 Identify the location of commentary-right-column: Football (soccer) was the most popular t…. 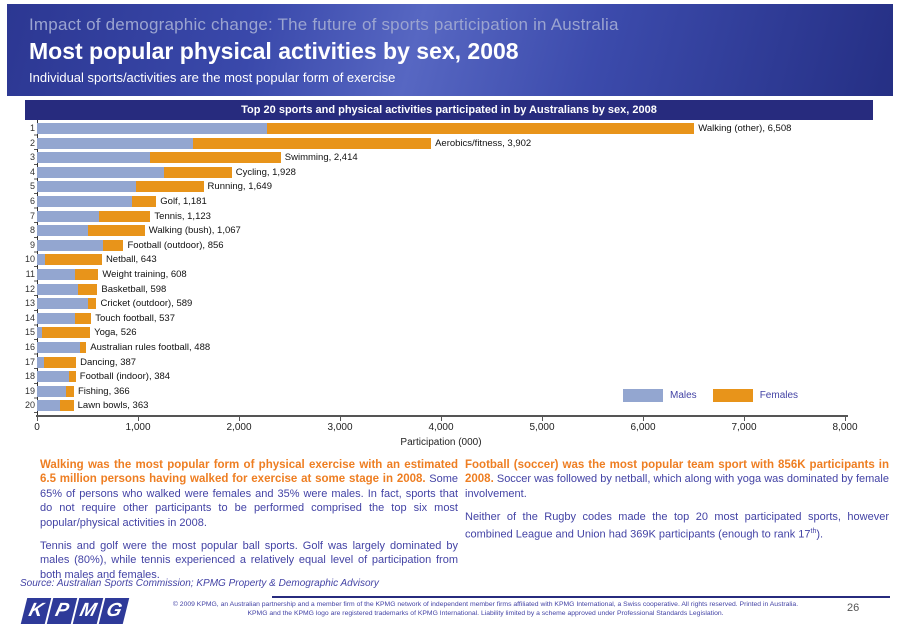
(677, 524).